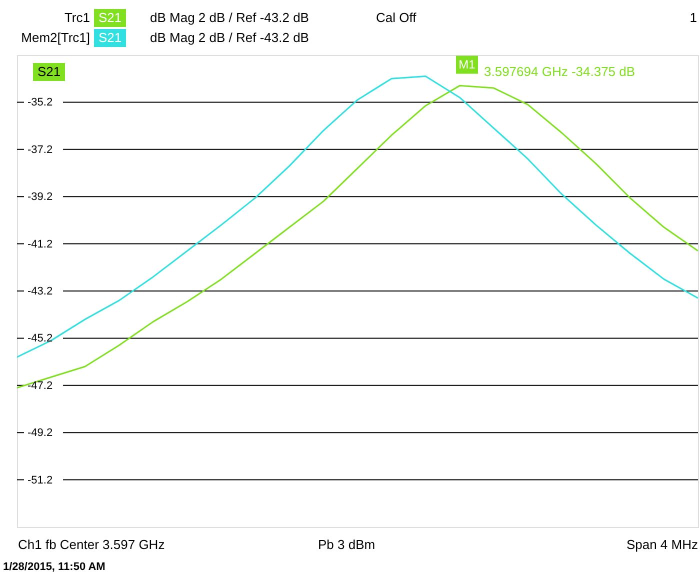  Describe the element at coordinates (40, 386) in the screenshot. I see `y-tick-label: -47.2` at that location.